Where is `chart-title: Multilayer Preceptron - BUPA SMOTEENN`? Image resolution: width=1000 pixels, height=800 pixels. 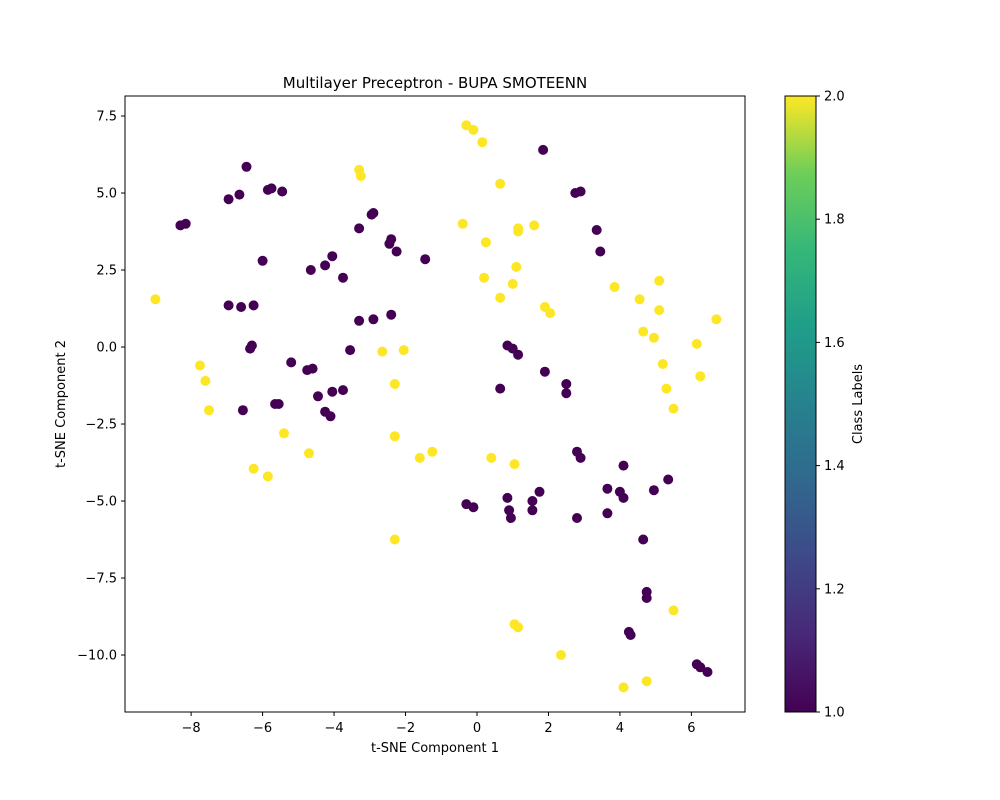
chart-title: Multilayer Preceptron - BUPA SMOTEENN is located at coordinates (435, 83).